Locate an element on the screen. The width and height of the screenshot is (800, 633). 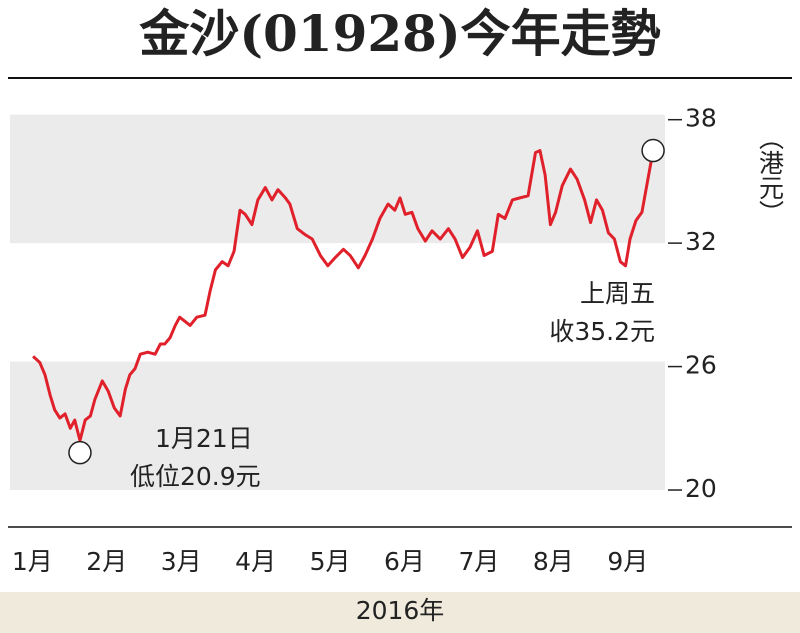
x-tick-label: 8月 is located at coordinates (553, 561).